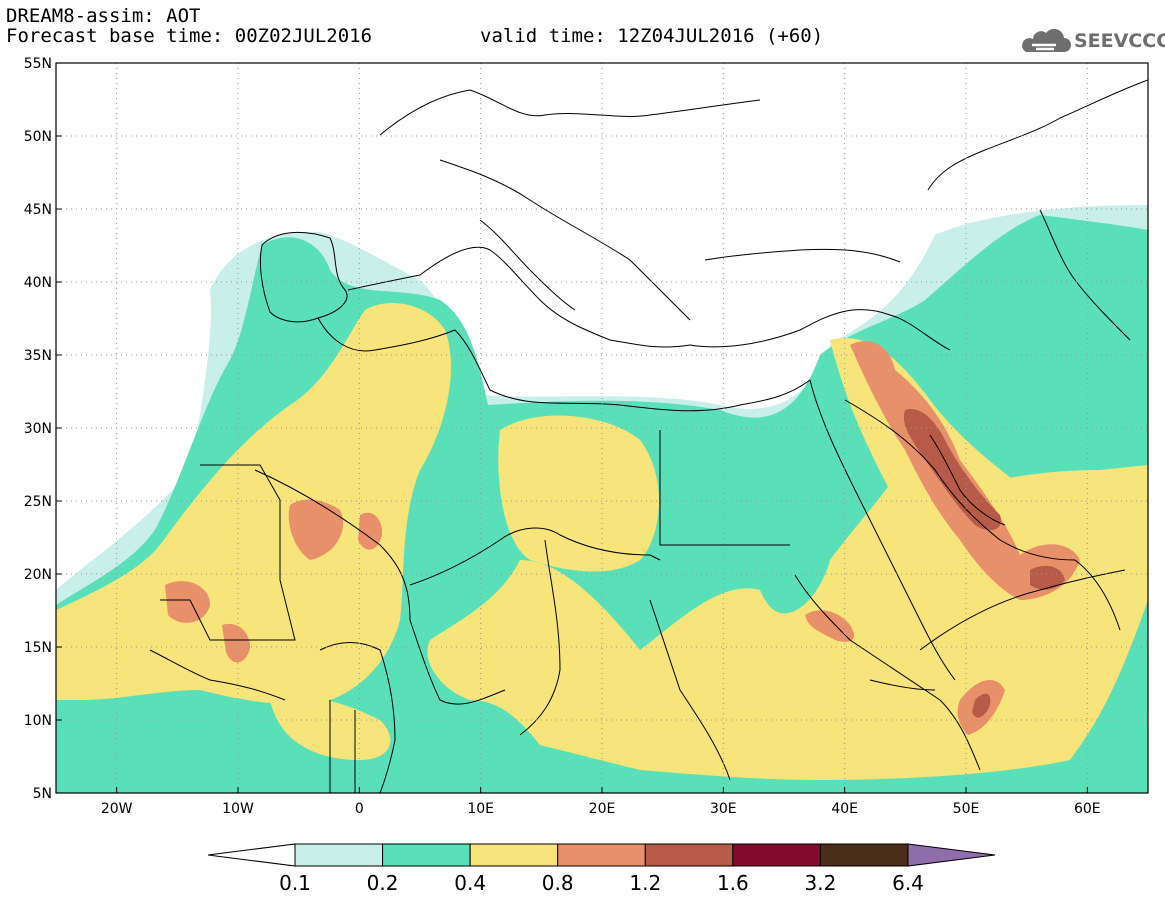  I want to click on colorbar-under-triangle, so click(251, 855).